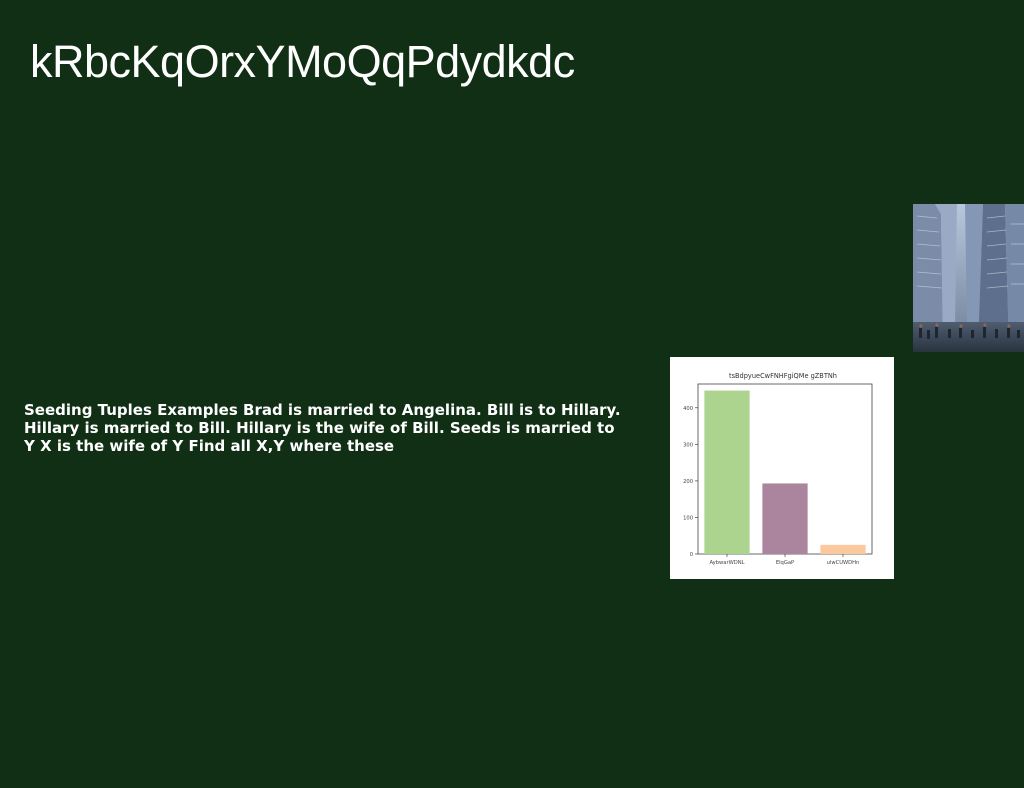  Describe the element at coordinates (691, 555) in the screenshot. I see `y-tick-label: 0` at that location.